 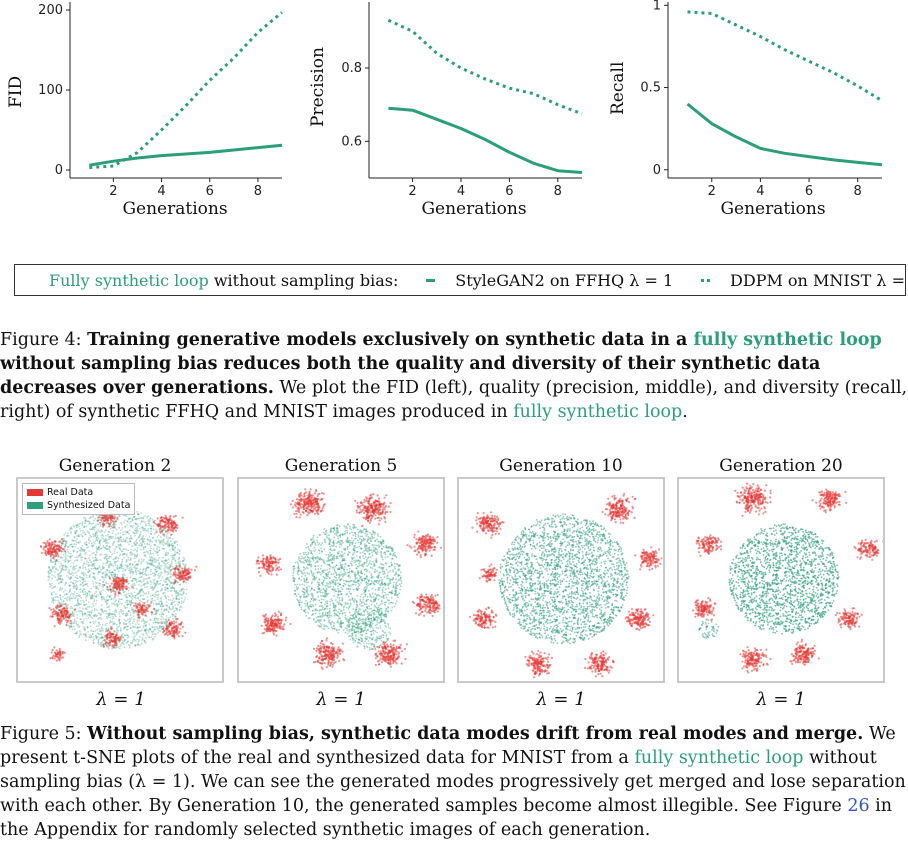 I want to click on fid-ylabel: FID, so click(x=16, y=91).